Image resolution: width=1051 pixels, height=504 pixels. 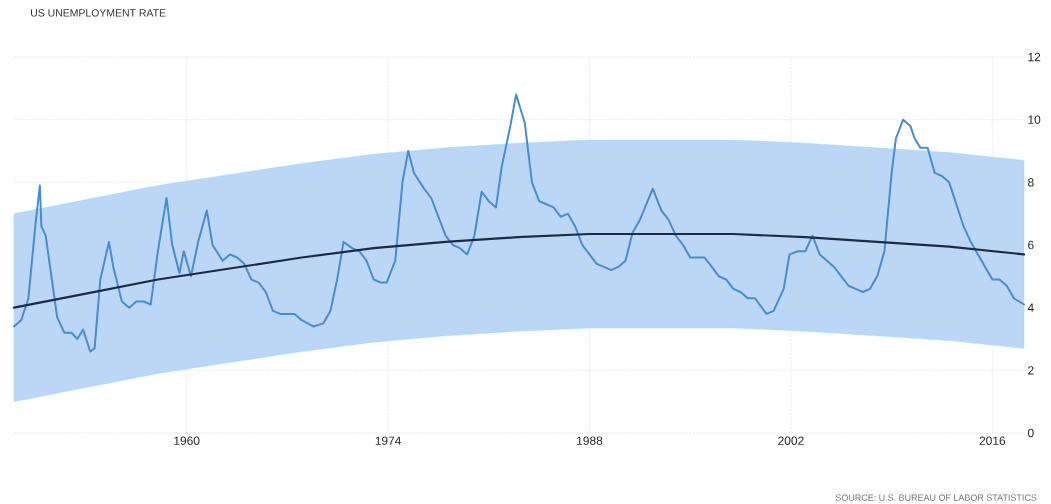 I want to click on y-tick-label: 4, so click(x=1030, y=307).